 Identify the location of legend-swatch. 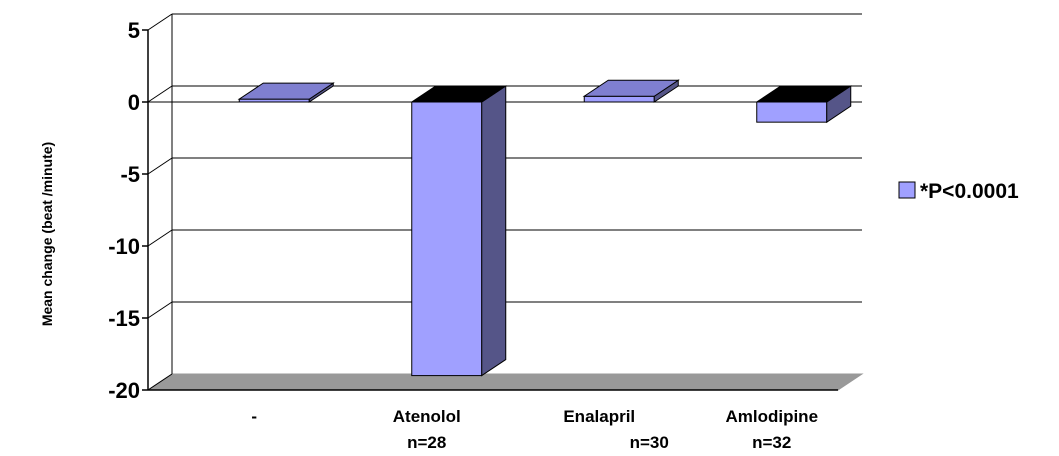
(907, 190).